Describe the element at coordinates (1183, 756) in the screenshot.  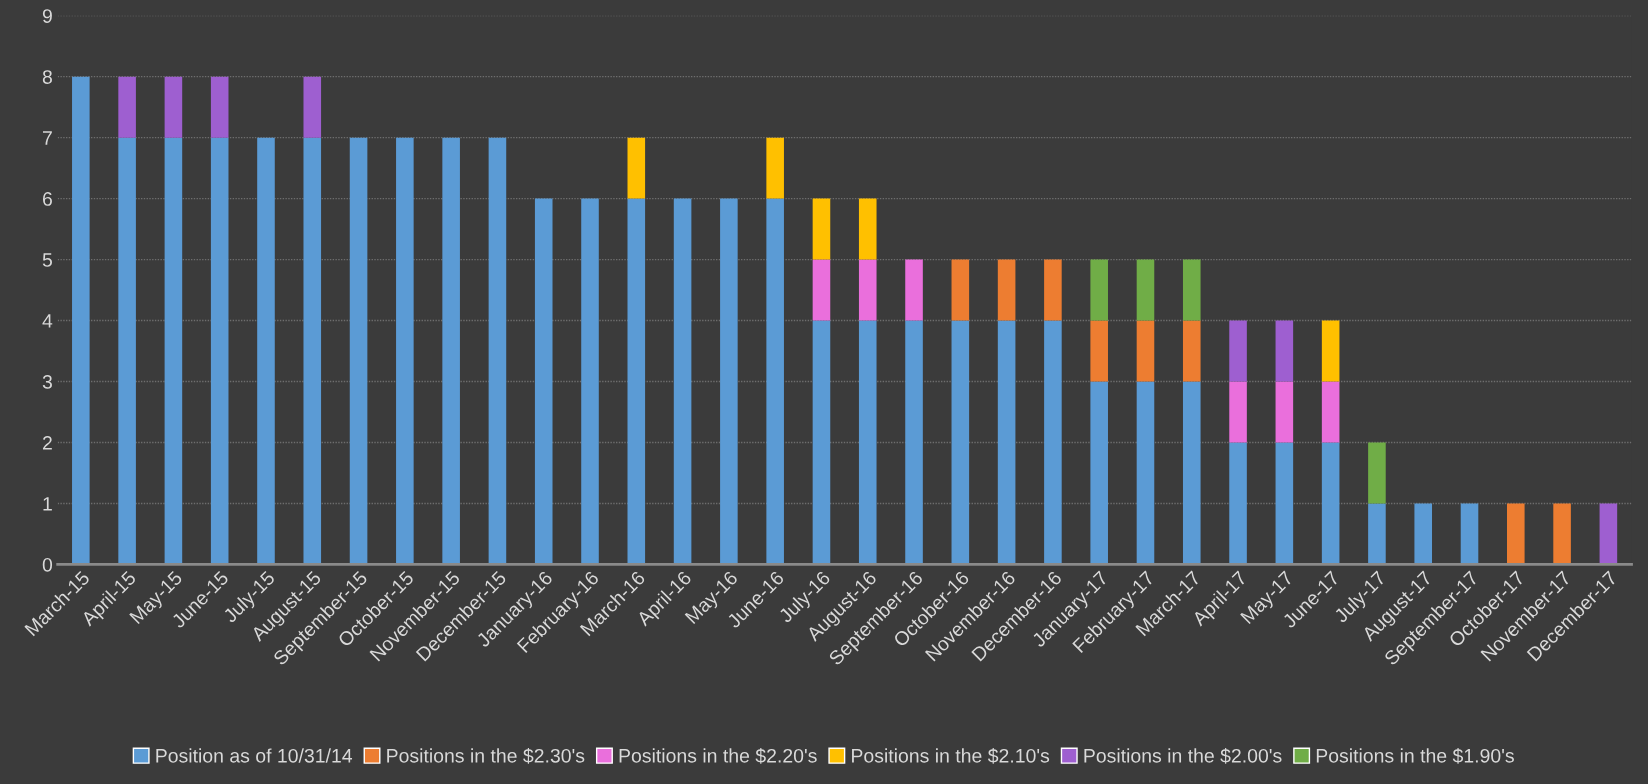
I see `legend-label: Positions in the $2.00's` at that location.